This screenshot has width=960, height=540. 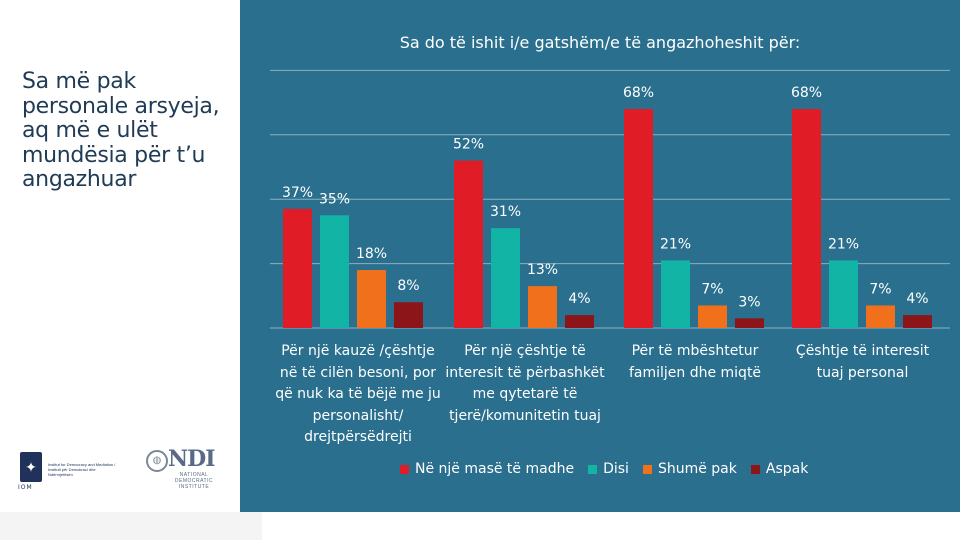 I want to click on bar-s2-c3, so click(x=675, y=294).